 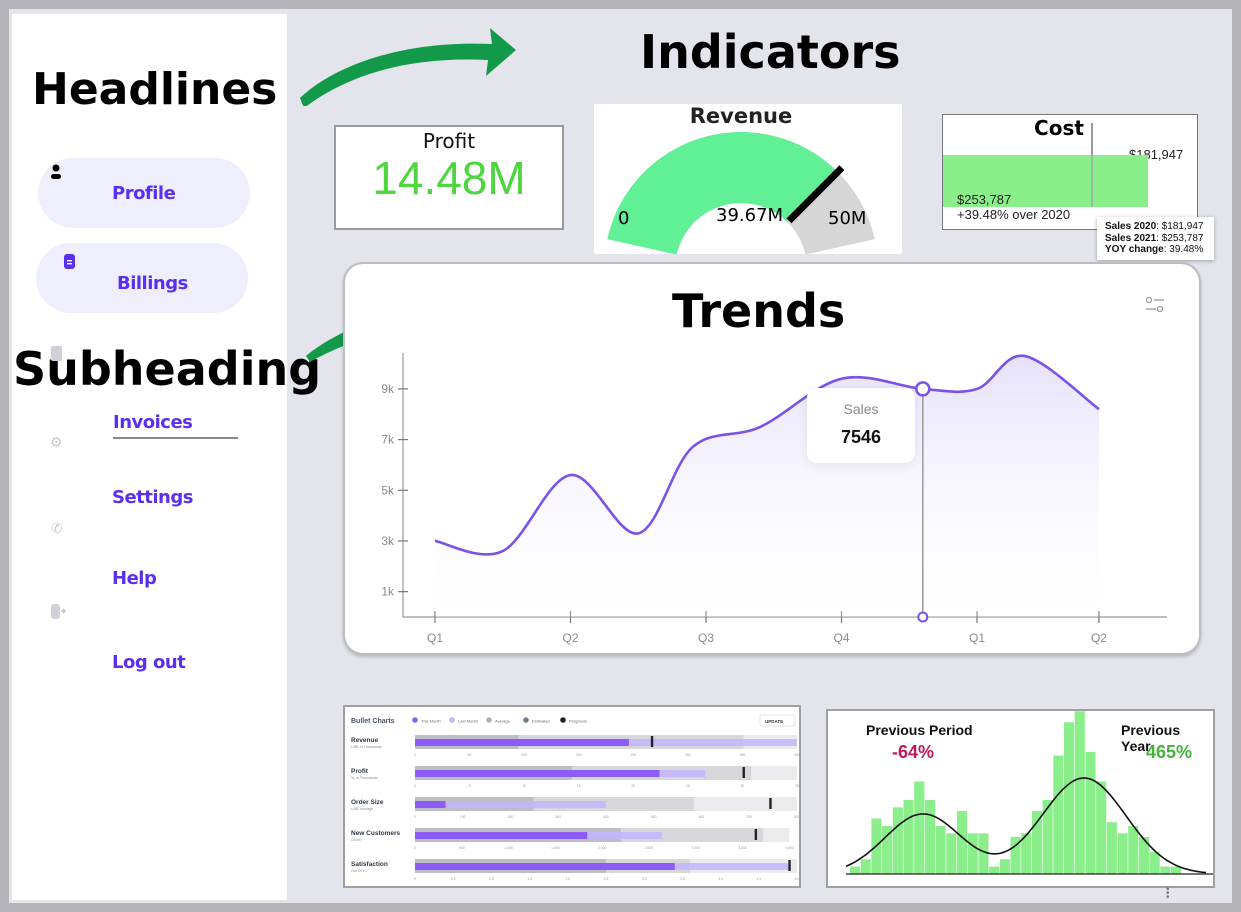 I want to click on row-label: Revenue, so click(x=364, y=740).